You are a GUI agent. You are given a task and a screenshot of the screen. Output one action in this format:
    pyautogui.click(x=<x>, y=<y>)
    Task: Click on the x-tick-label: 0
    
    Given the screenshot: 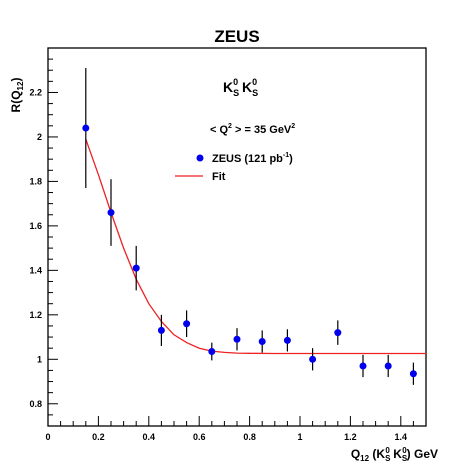 What is the action you would take?
    pyautogui.click(x=47, y=437)
    